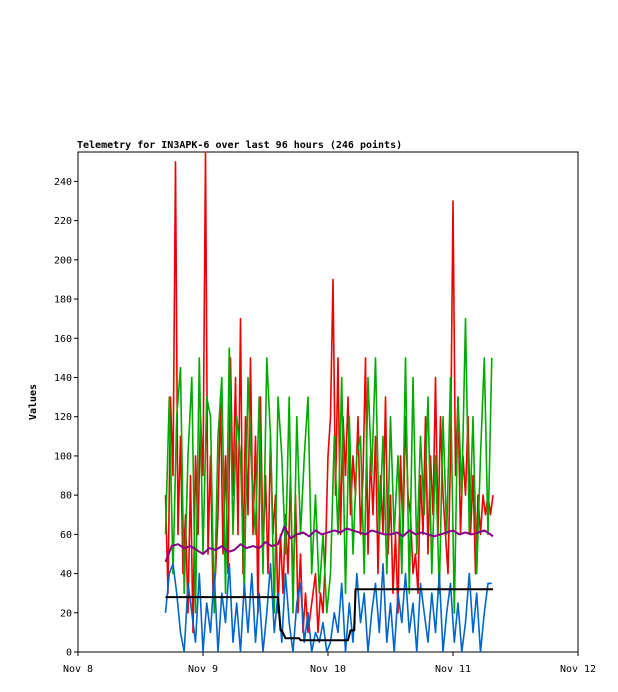 Image resolution: width=618 pixels, height=692 pixels. I want to click on y-tick-label: 140, so click(63, 378).